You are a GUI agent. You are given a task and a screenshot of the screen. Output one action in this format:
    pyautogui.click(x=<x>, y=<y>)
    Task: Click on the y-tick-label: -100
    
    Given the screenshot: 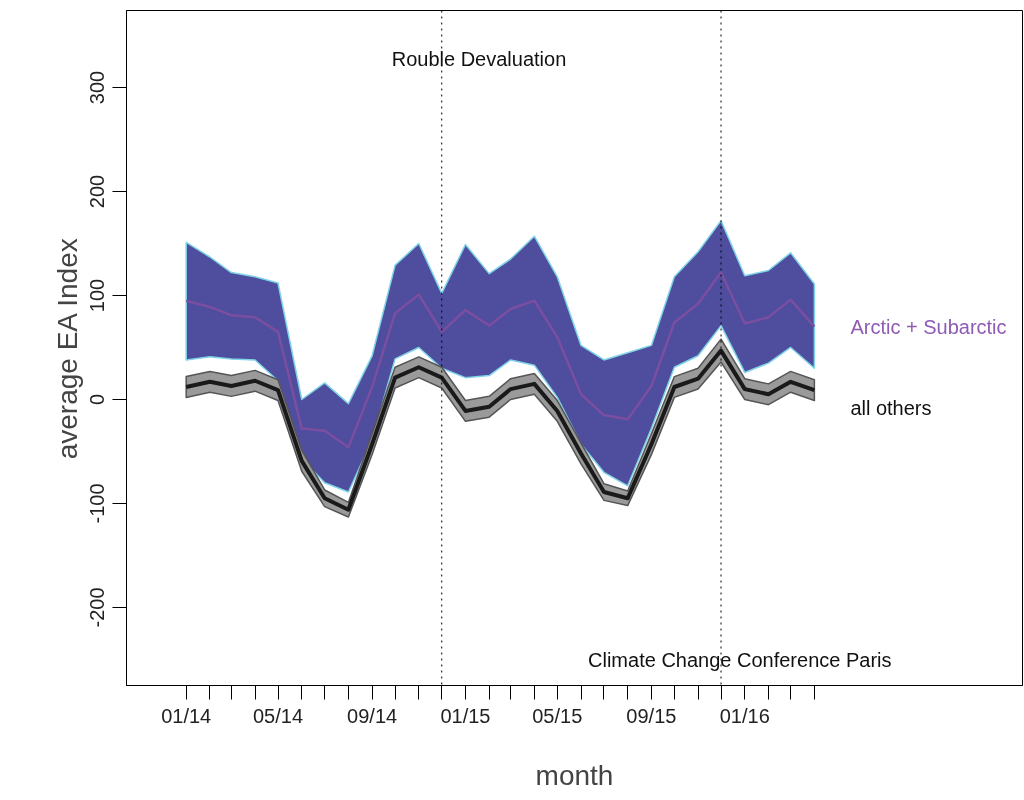 What is the action you would take?
    pyautogui.click(x=97, y=503)
    